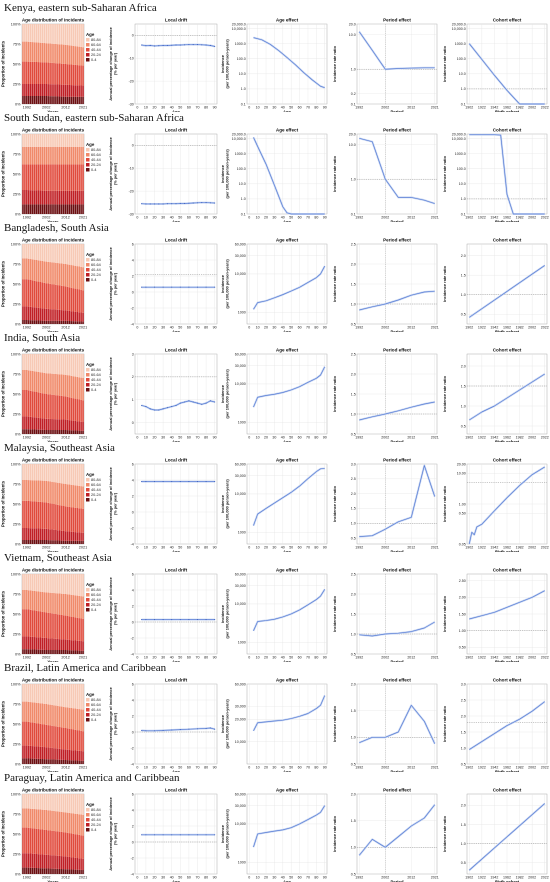 This screenshot has height=882, width=550. I want to click on panel-title: Local drift, so click(176, 20).